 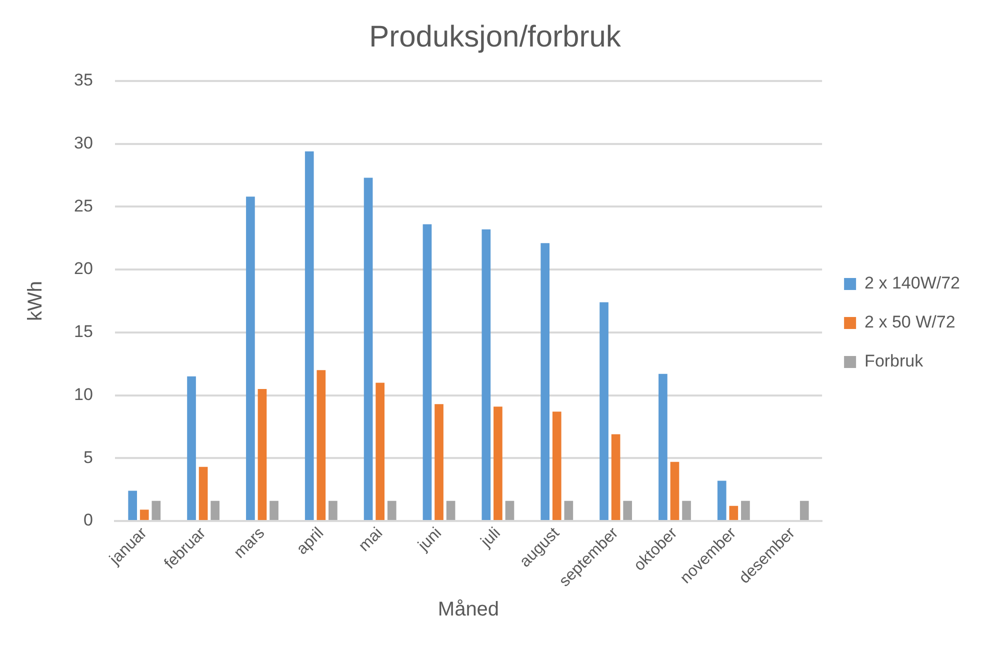 I want to click on x-tick-label: mai, so click(x=371, y=539).